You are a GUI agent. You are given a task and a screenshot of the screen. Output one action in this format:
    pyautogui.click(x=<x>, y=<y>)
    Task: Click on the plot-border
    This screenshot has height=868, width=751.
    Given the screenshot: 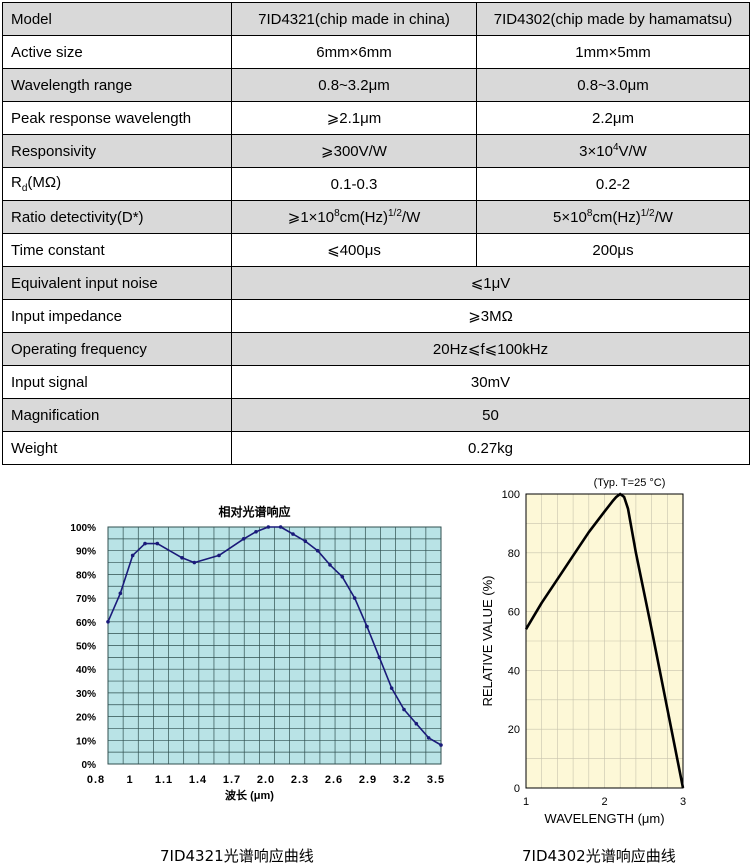 What is the action you would take?
    pyautogui.click(x=604, y=641)
    